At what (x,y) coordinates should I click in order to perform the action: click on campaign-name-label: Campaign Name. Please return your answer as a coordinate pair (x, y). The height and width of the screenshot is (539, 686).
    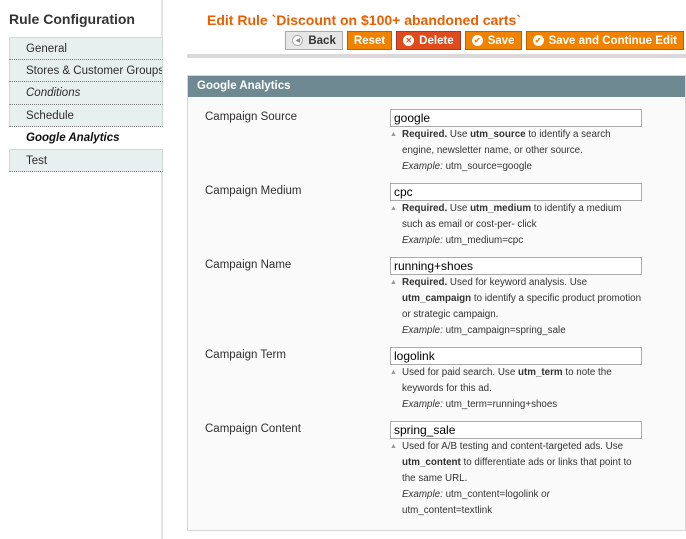
    Looking at the image, I should click on (248, 265).